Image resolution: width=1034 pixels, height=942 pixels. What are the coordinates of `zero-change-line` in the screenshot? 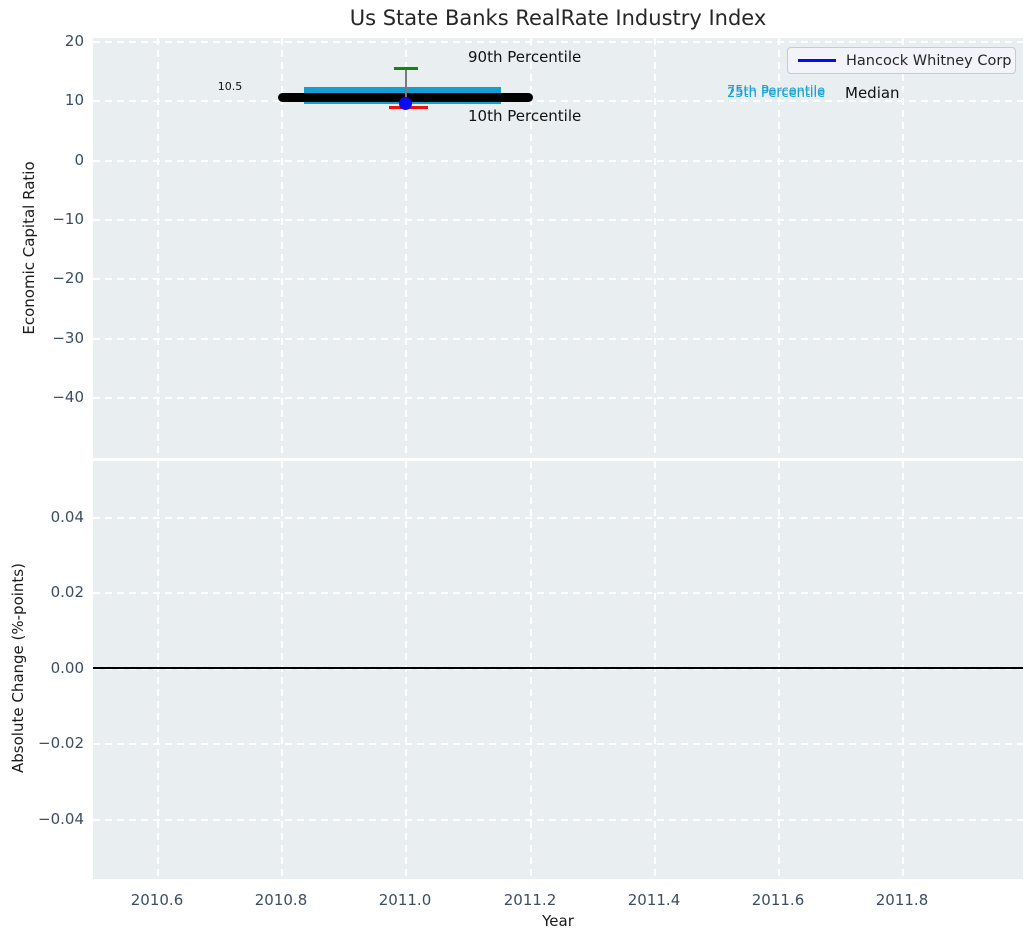 It's located at (558, 668).